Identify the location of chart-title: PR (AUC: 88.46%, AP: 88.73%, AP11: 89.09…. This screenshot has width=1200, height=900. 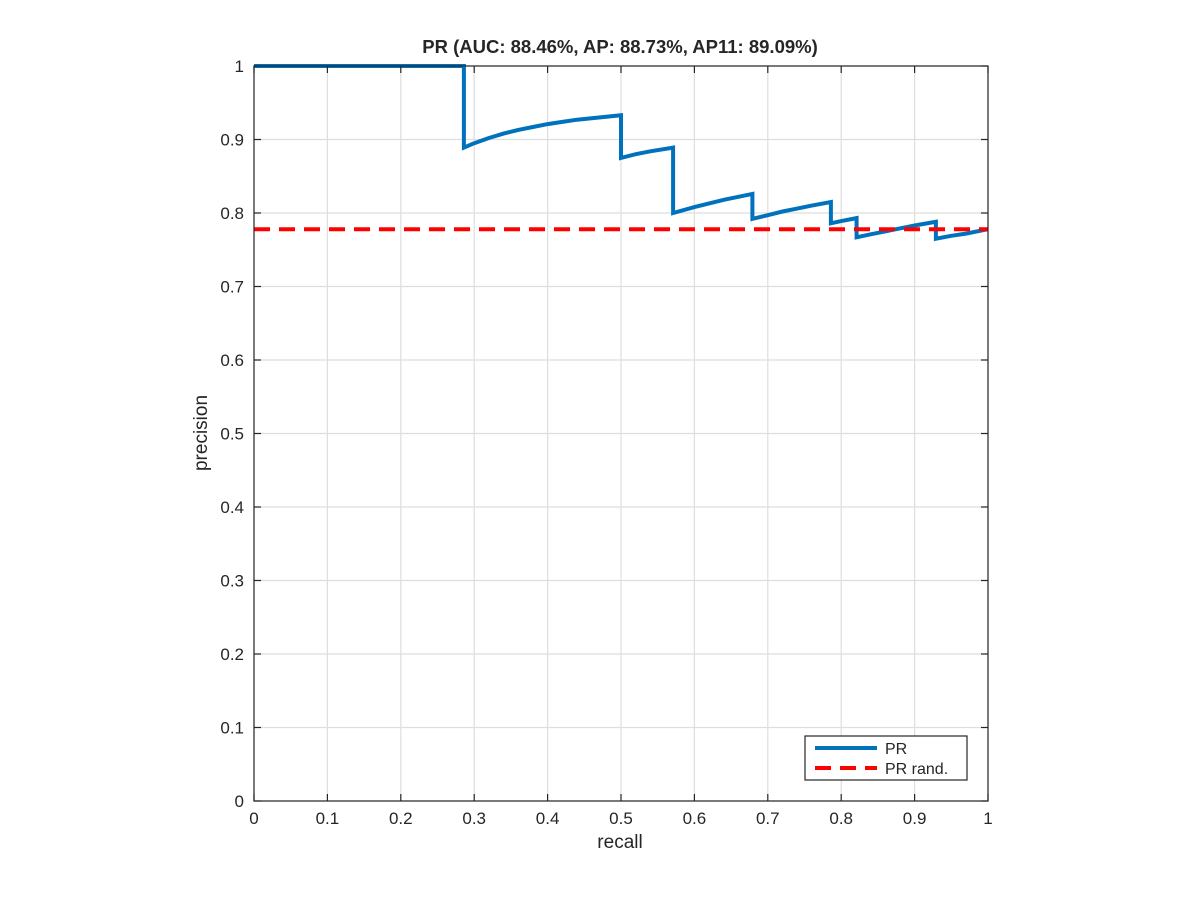
(620, 46).